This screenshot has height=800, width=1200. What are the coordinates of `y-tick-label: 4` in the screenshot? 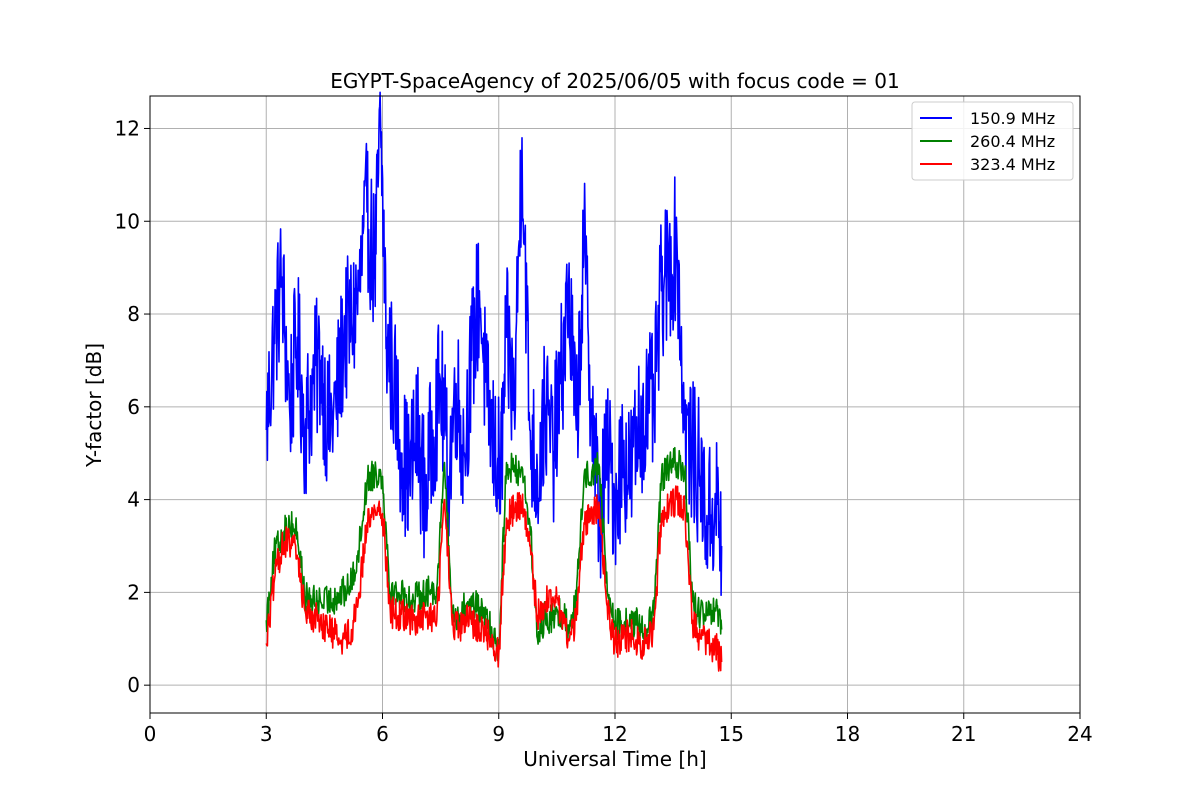 It's located at (133, 500).